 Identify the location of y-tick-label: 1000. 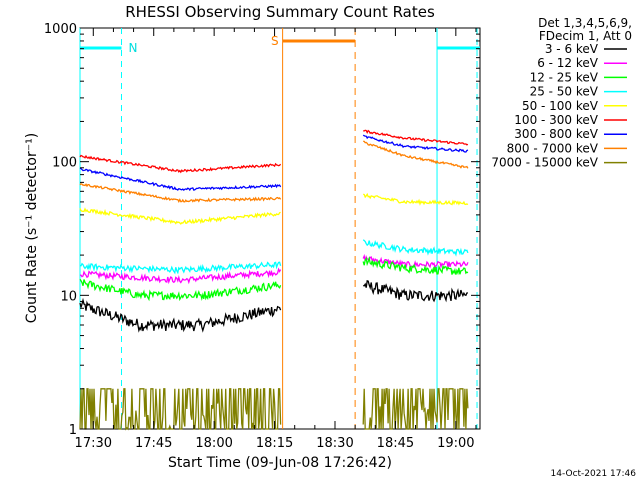
(60, 29).